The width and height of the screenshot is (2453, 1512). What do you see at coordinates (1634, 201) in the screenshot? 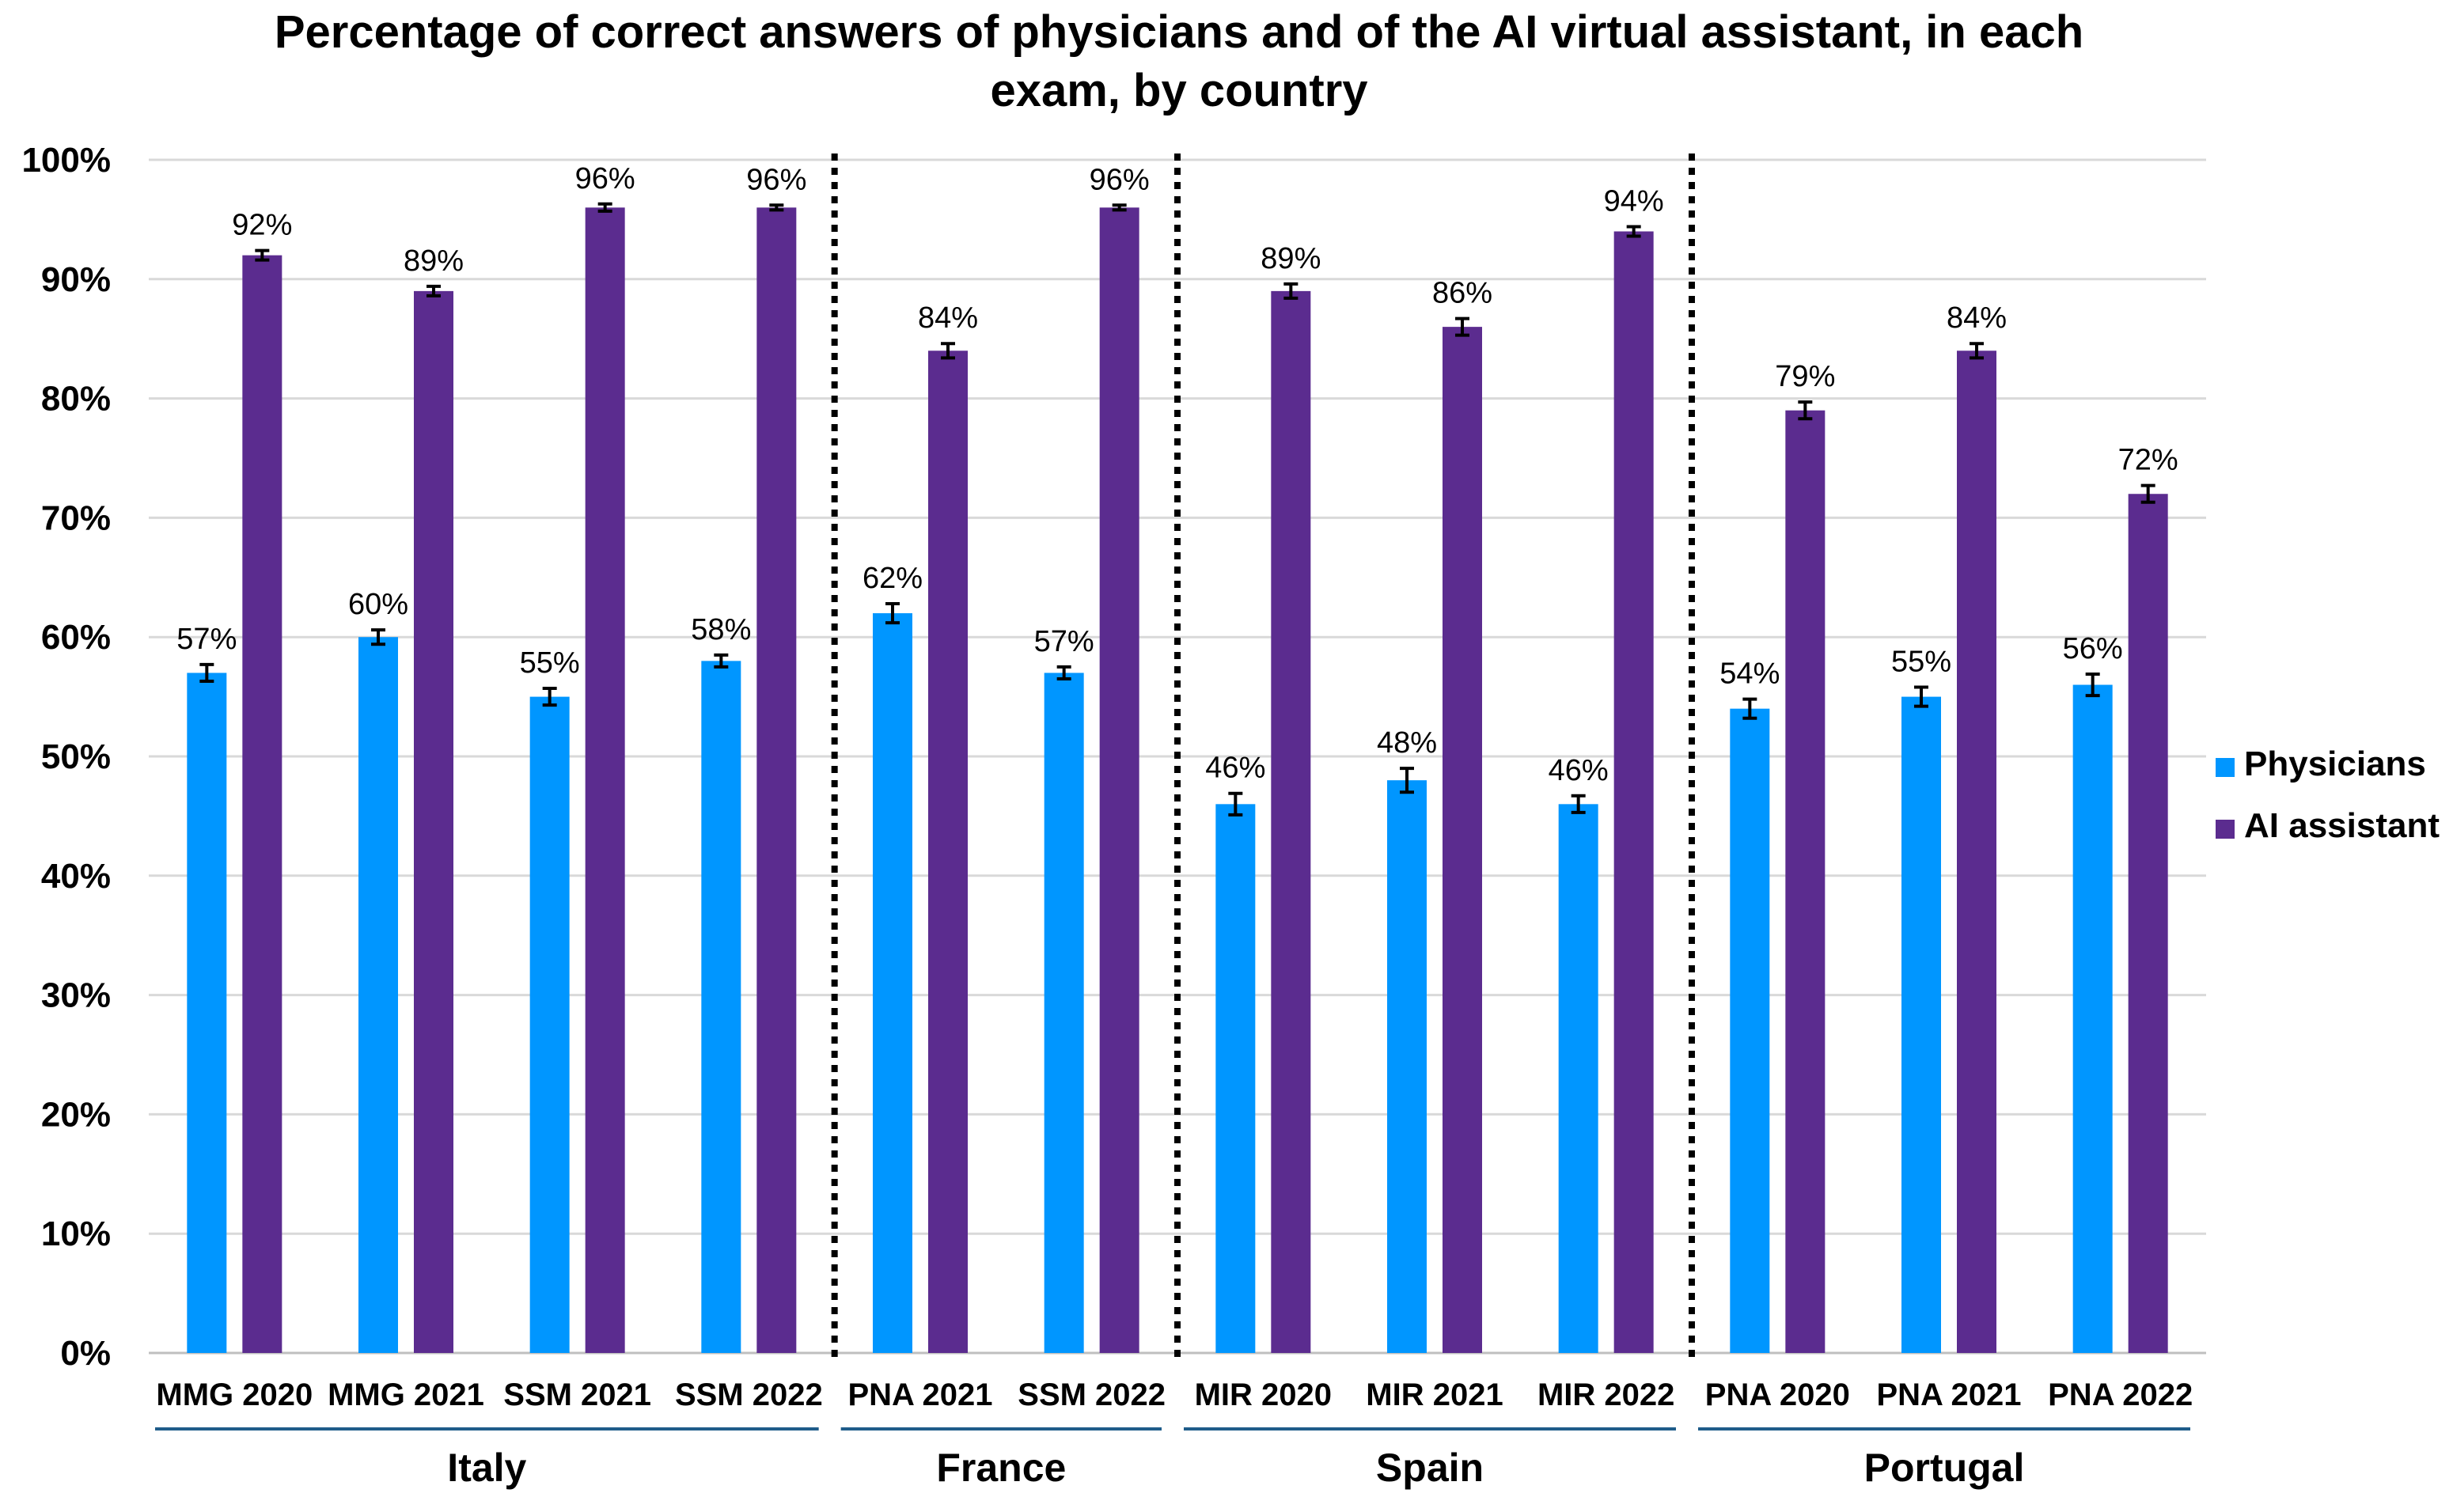
I see `ai-assistant-data-label: 94%` at bounding box center [1634, 201].